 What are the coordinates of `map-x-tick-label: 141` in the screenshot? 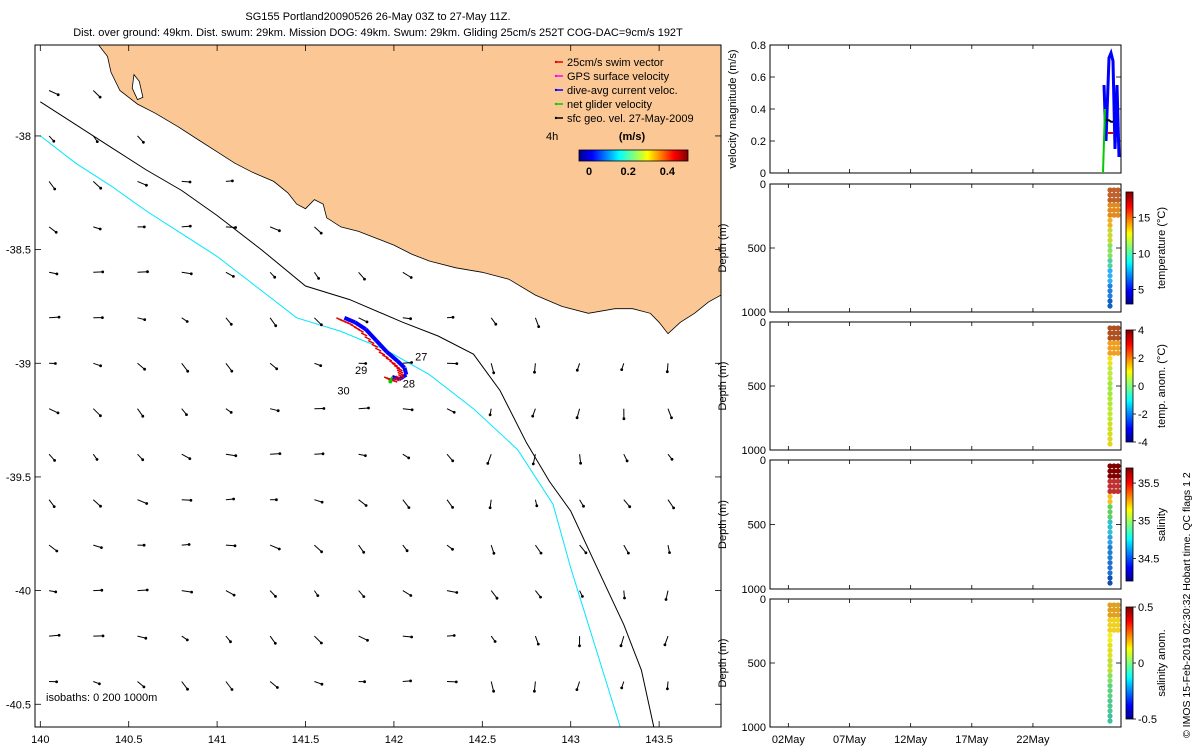 It's located at (217, 740).